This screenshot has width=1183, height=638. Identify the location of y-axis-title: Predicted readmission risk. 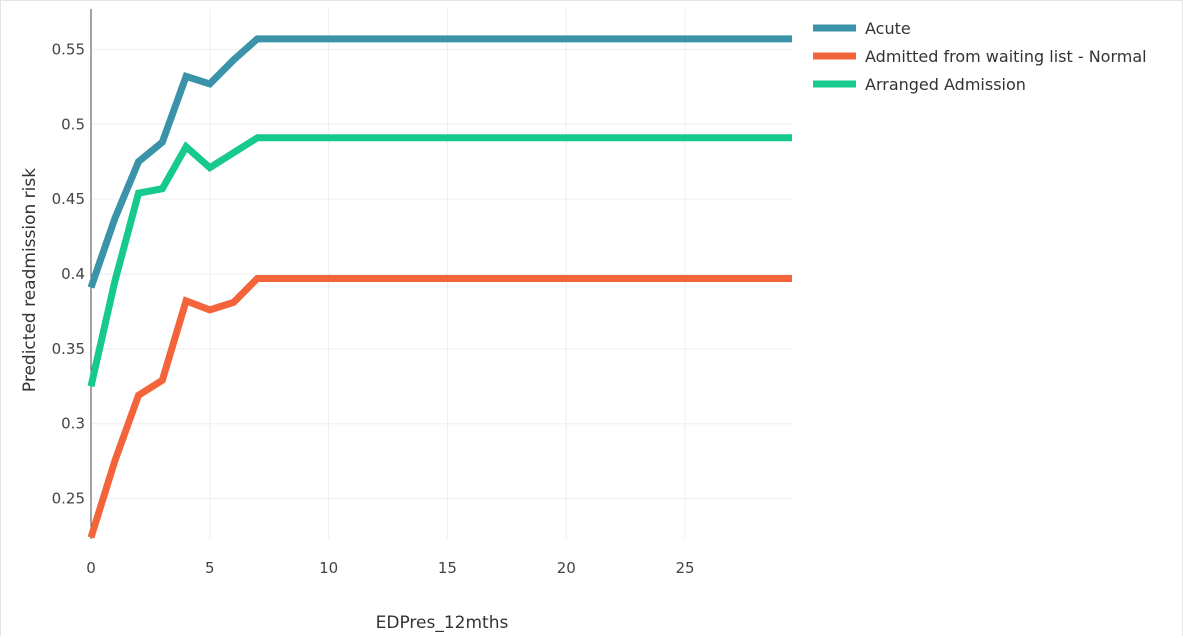
(30, 280).